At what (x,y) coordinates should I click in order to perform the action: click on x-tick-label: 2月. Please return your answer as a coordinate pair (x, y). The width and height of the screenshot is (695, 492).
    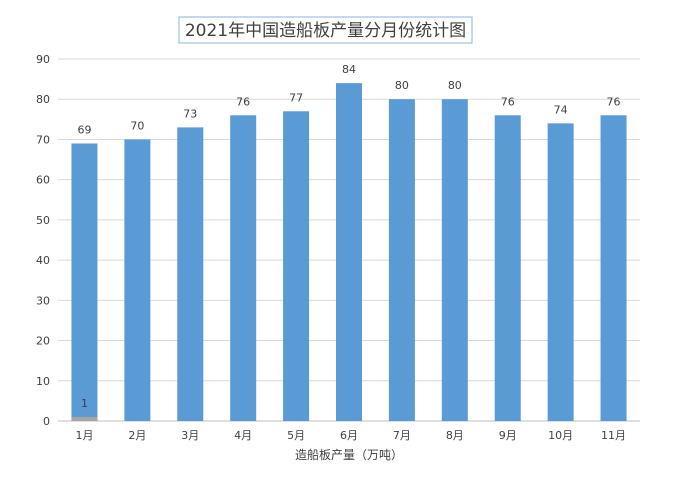
    Looking at the image, I should click on (137, 435).